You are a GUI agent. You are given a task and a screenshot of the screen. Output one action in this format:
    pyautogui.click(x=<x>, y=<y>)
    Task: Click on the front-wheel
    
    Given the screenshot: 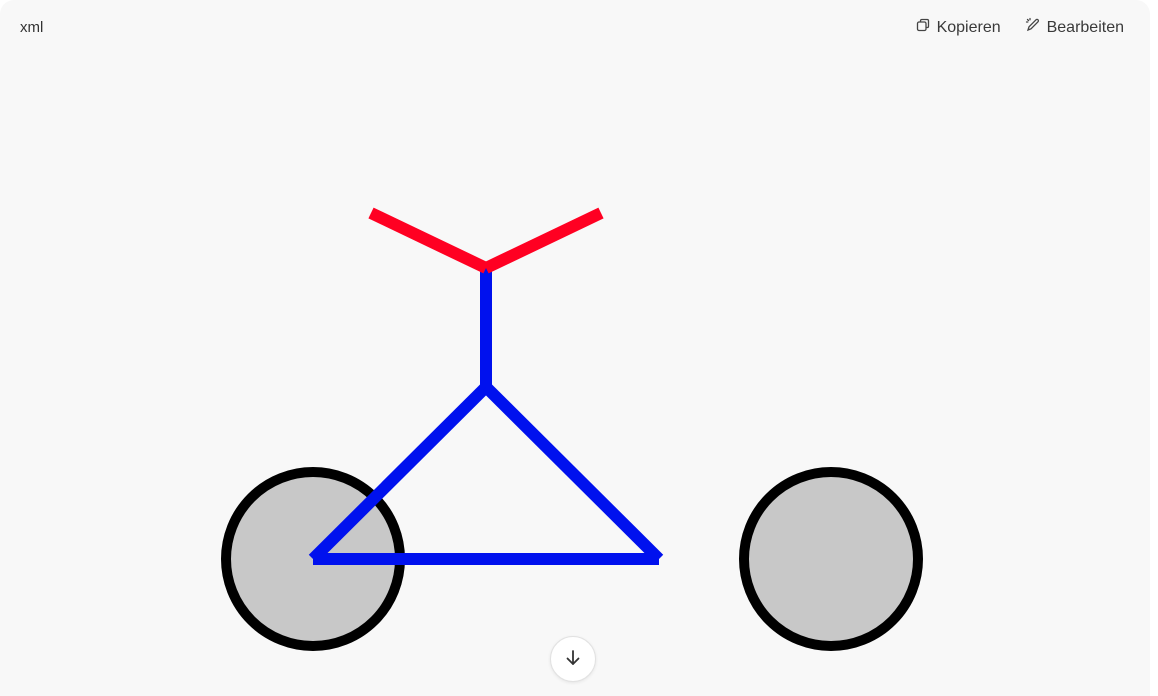 What is the action you would take?
    pyautogui.click(x=831, y=559)
    